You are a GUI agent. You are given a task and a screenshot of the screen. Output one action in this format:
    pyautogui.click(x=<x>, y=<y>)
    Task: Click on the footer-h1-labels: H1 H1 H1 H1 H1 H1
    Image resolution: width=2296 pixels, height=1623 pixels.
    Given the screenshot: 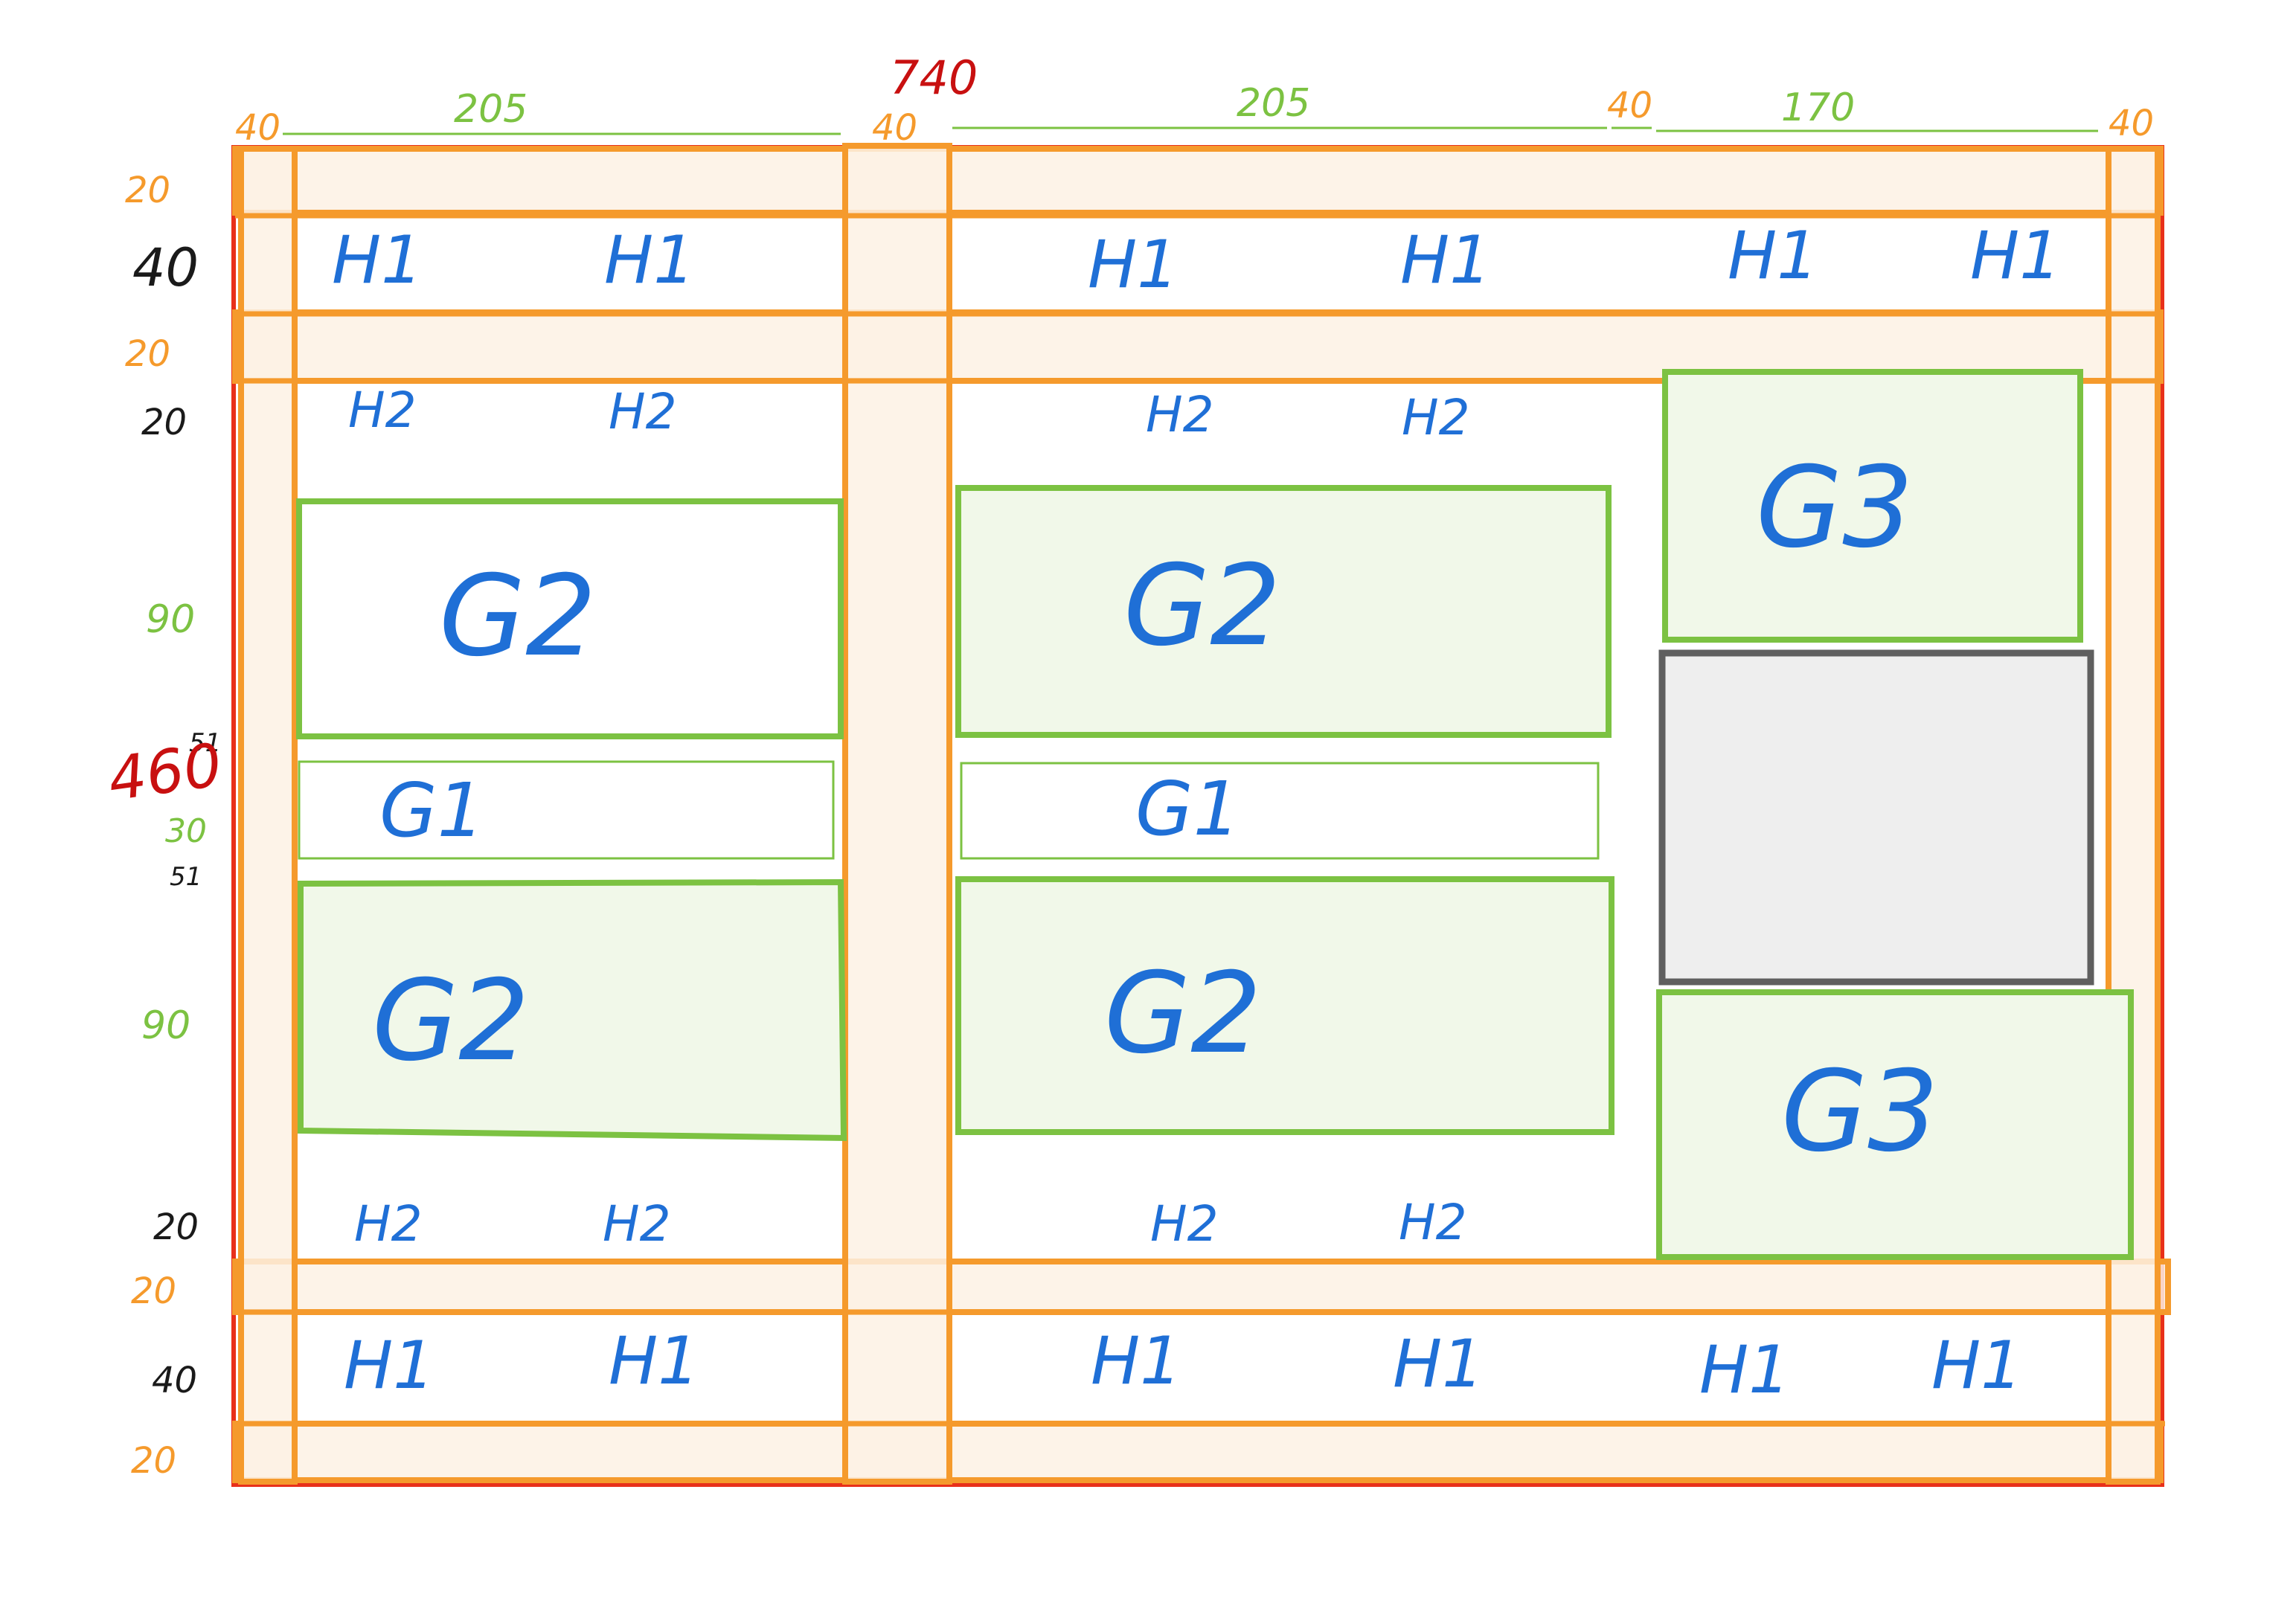 What is the action you would take?
    pyautogui.click(x=1183, y=1365)
    